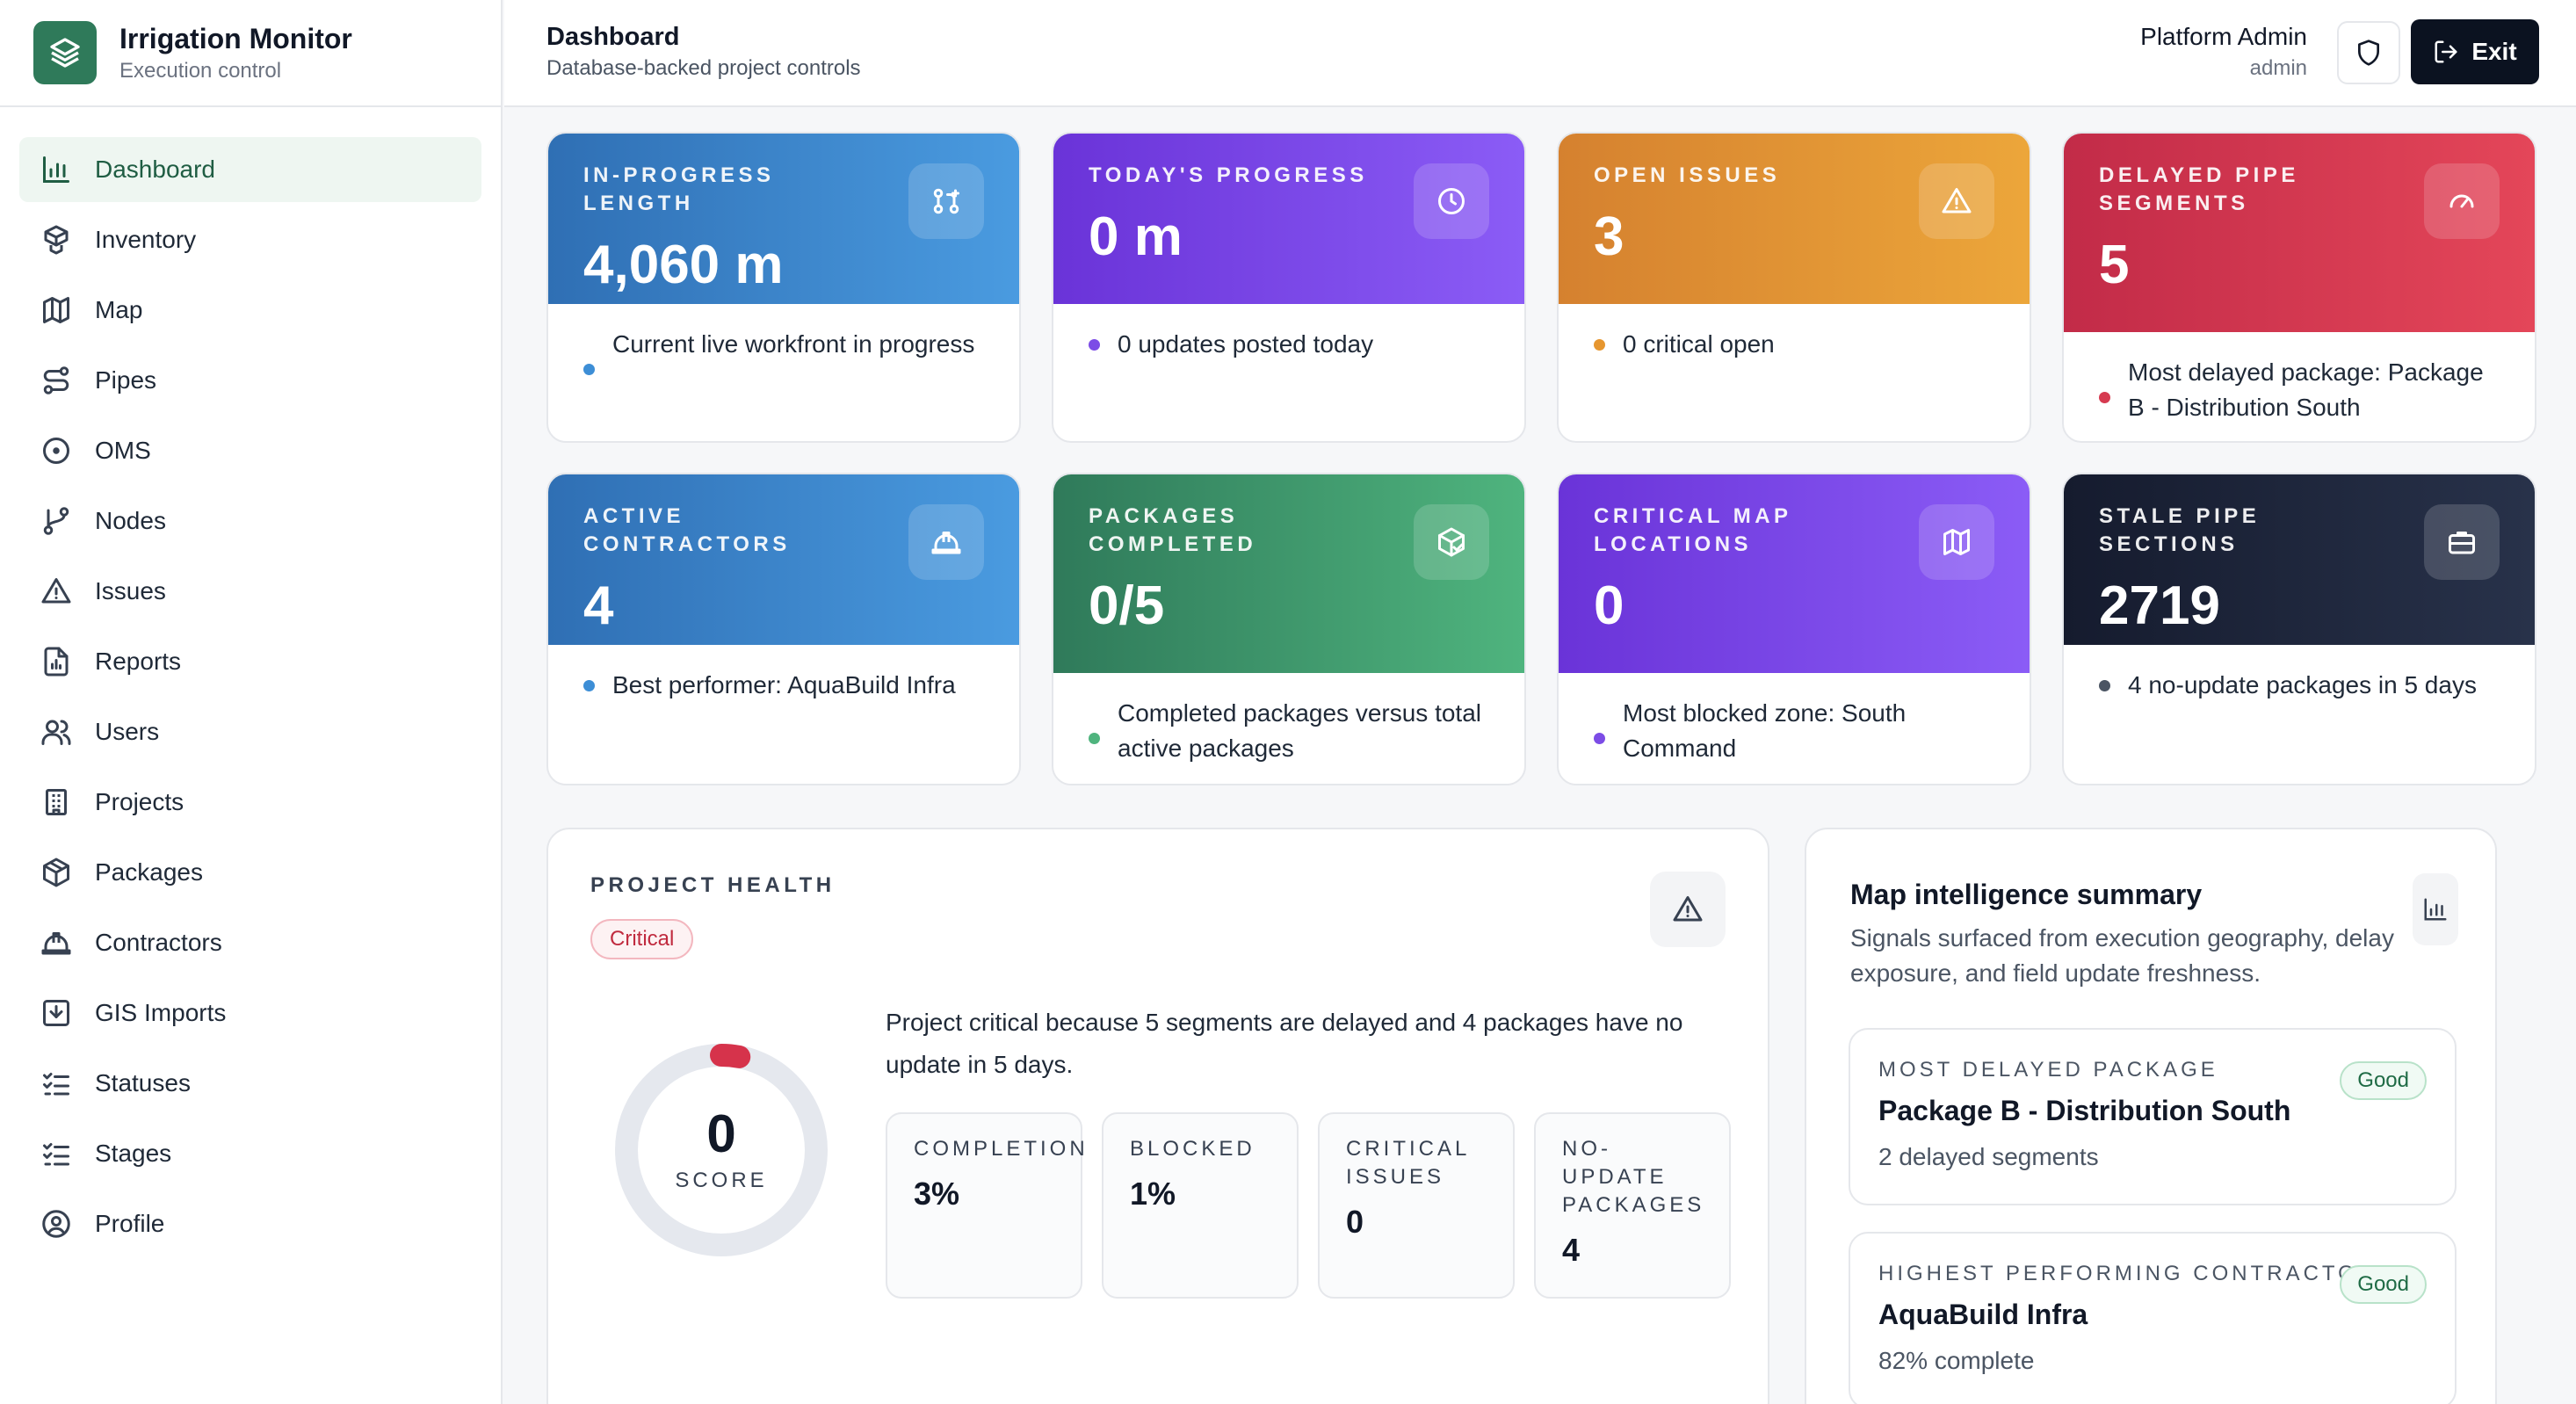 The width and height of the screenshot is (2576, 1404). Describe the element at coordinates (987, 1206) in the screenshot. I see `stat-completion: Completion 3%` at that location.